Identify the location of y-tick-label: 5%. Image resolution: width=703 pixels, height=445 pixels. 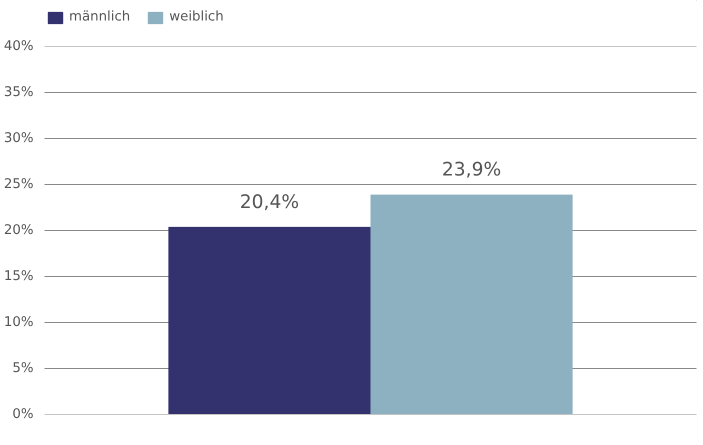
(23, 368).